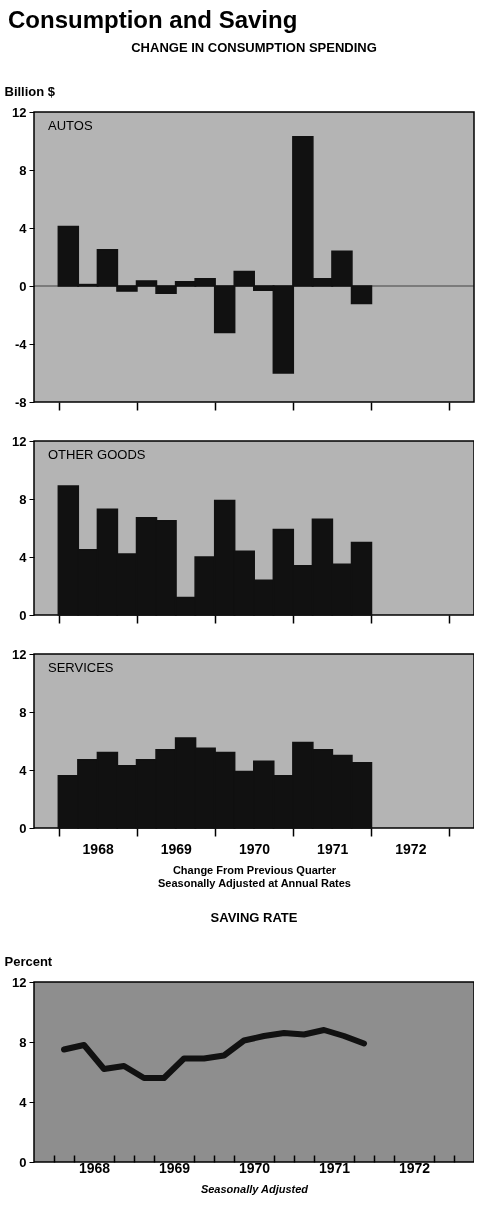 This screenshot has width=486, height=1219. Describe the element at coordinates (254, 917) in the screenshot. I see `chart-title: SAVING RATE` at that location.